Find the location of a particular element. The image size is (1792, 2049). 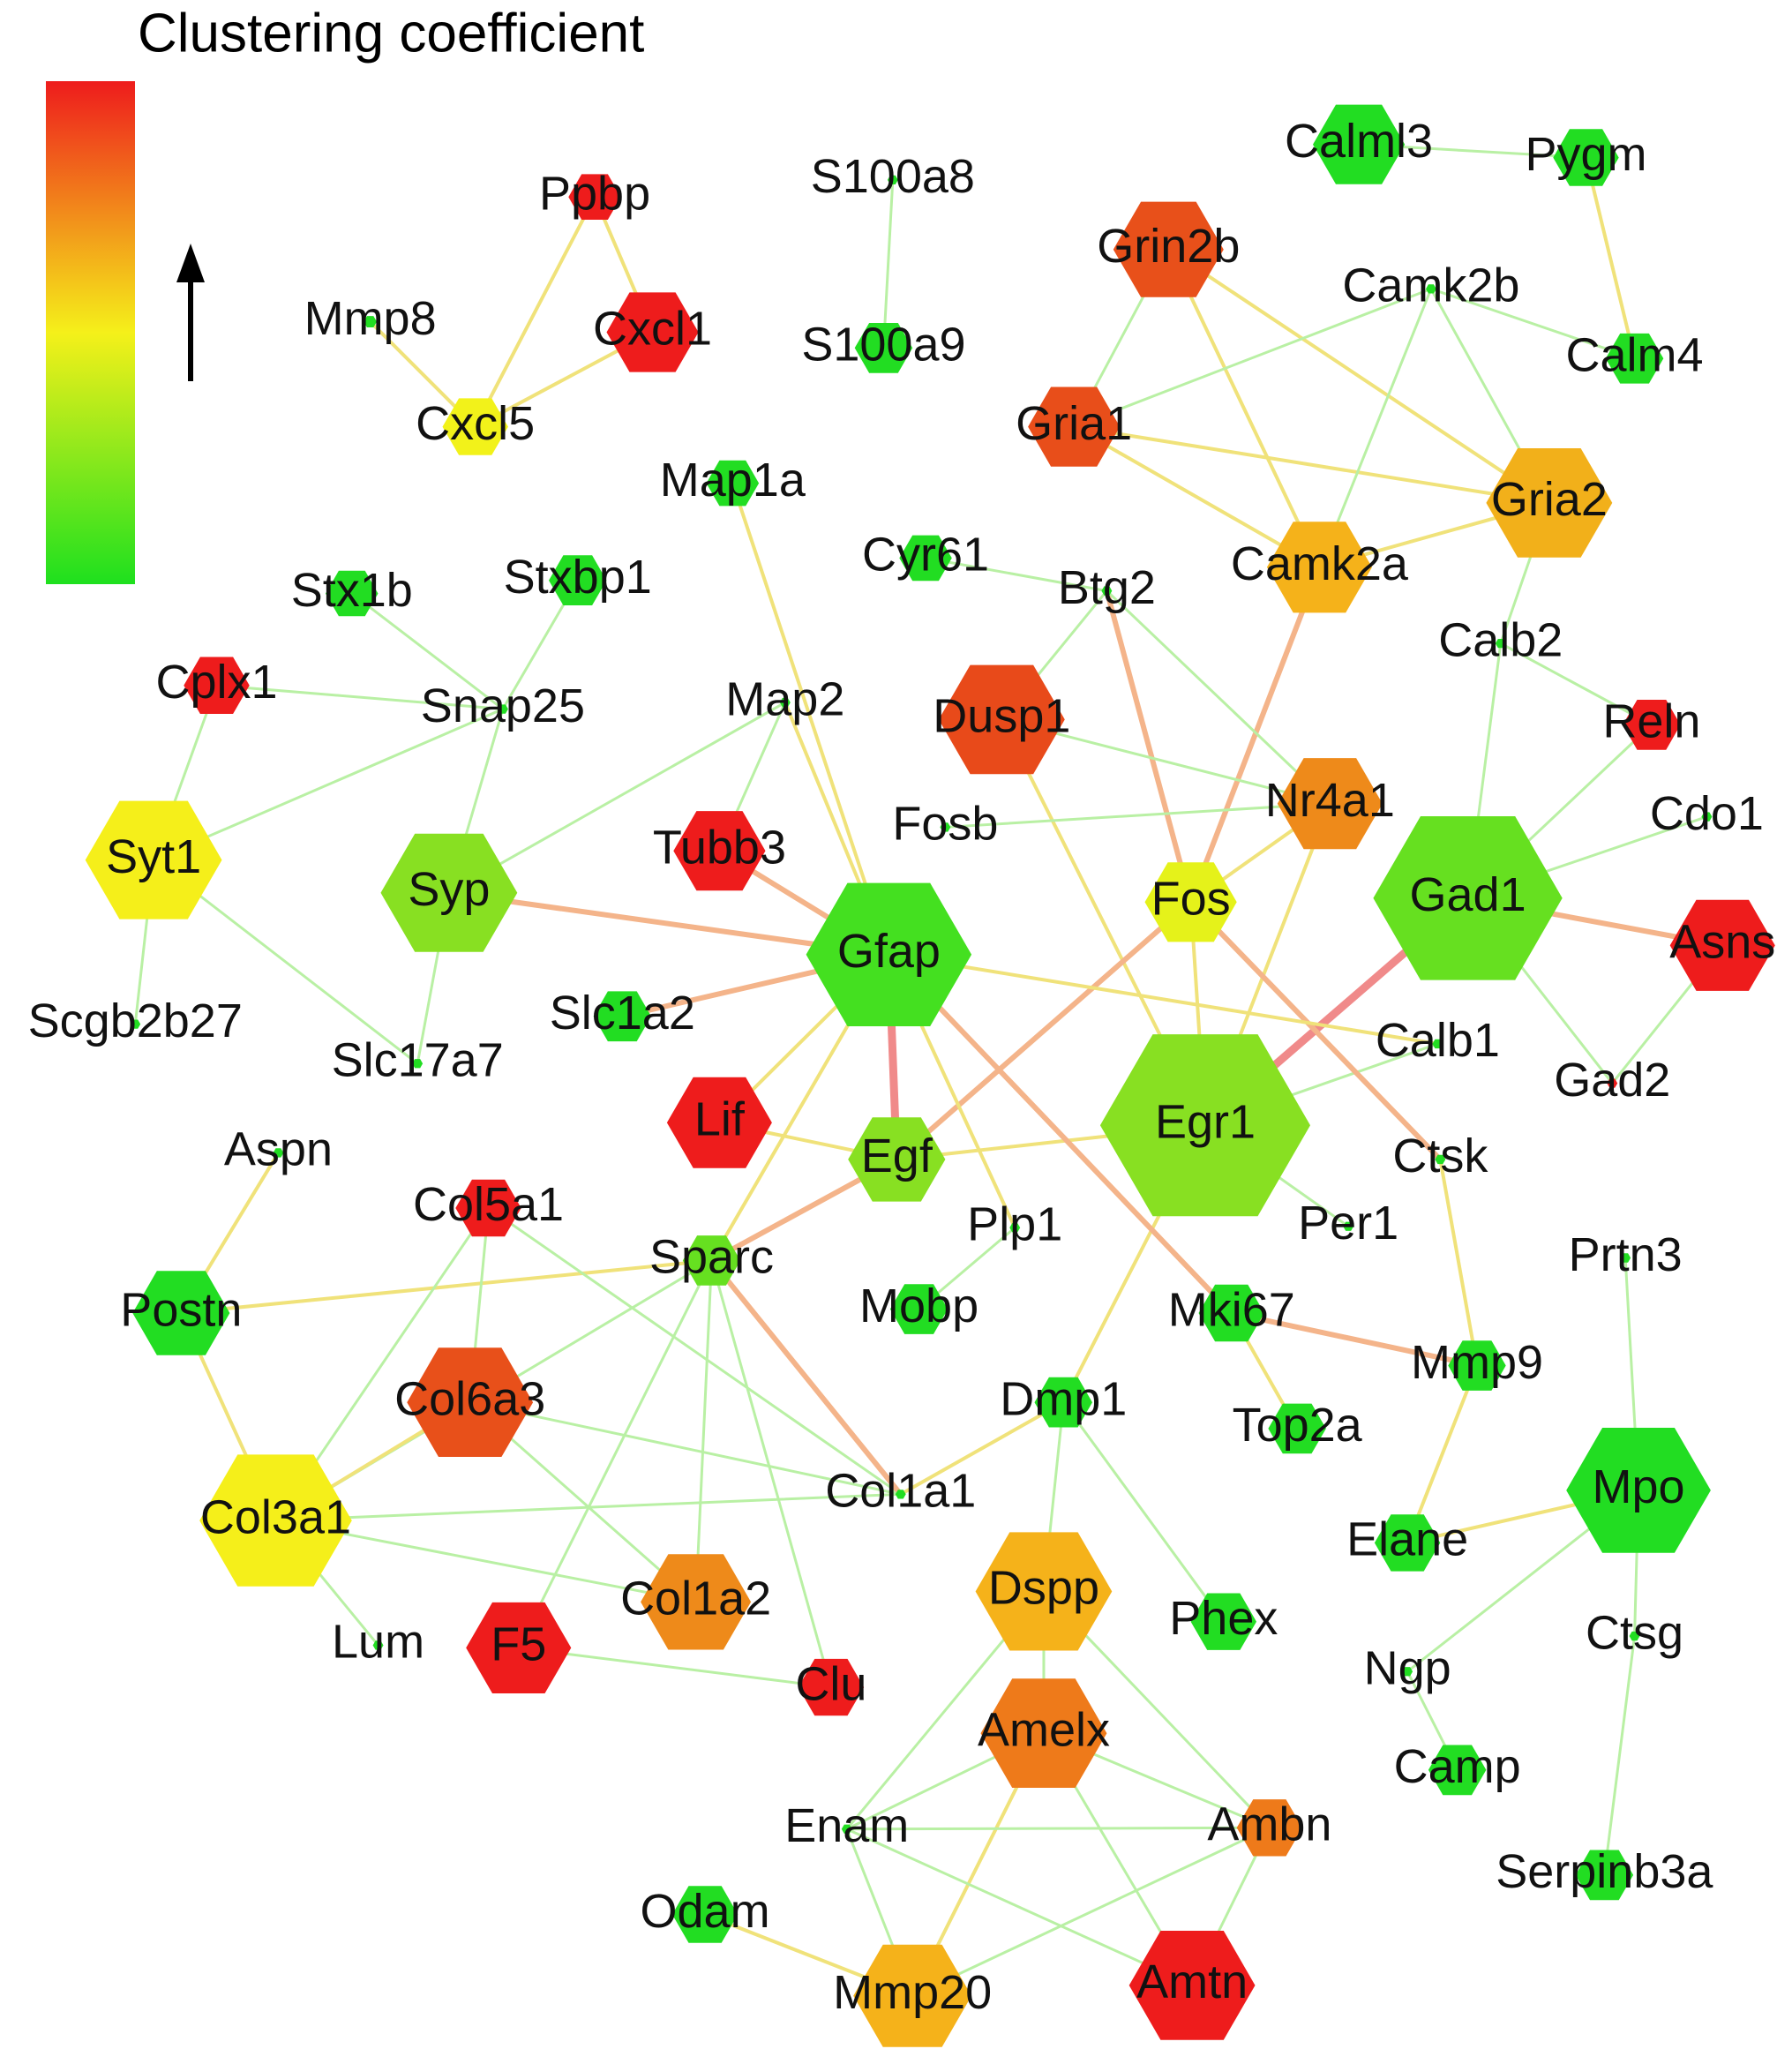

node-label: Asns is located at coordinates (1722, 942).